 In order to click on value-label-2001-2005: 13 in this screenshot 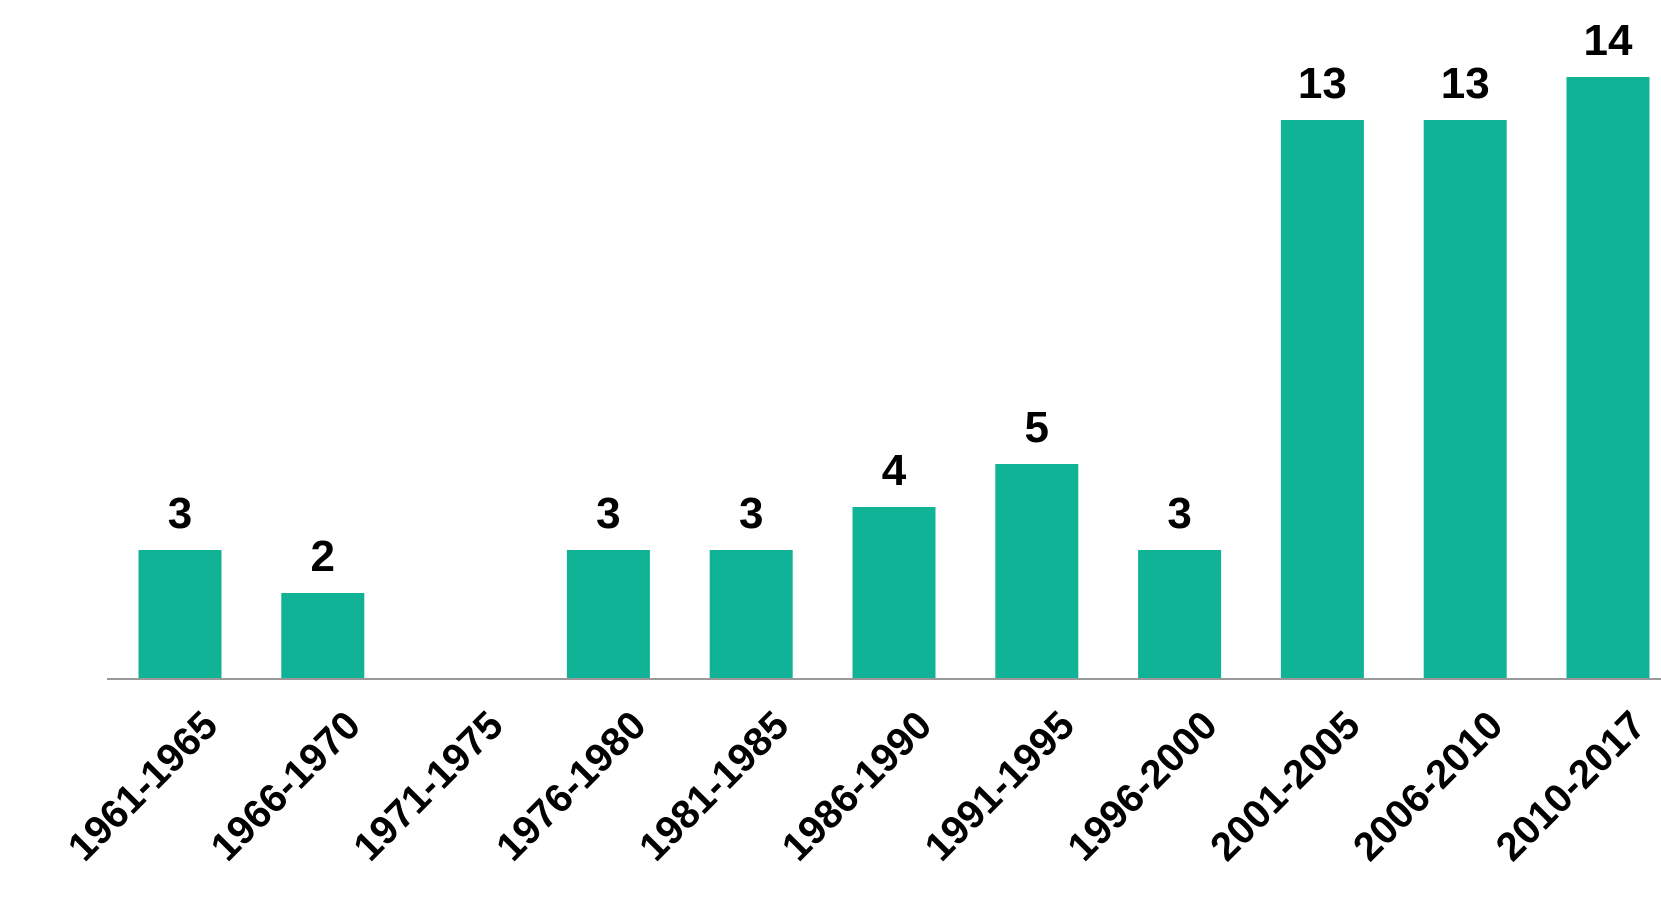, I will do `click(1322, 83)`.